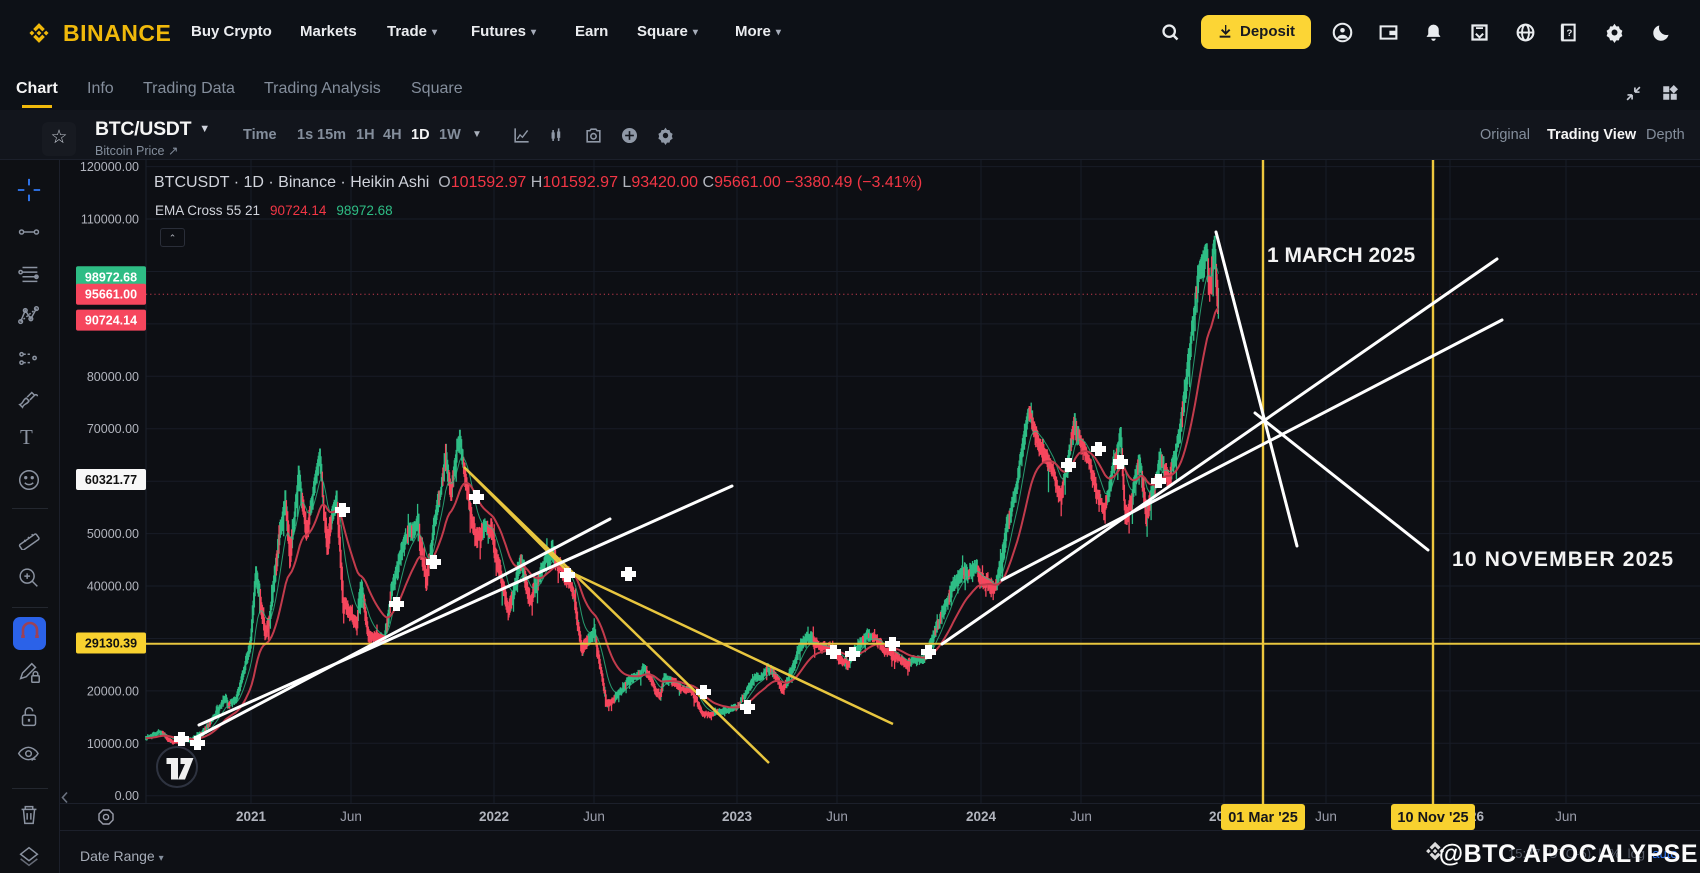 This screenshot has width=1700, height=873. I want to click on svg-text: 80000.00, so click(113, 377).